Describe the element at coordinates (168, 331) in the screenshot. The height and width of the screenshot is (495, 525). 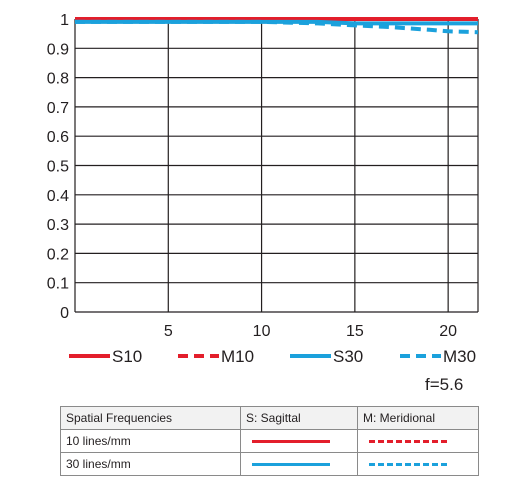
I see `x-tick-label: 5` at that location.